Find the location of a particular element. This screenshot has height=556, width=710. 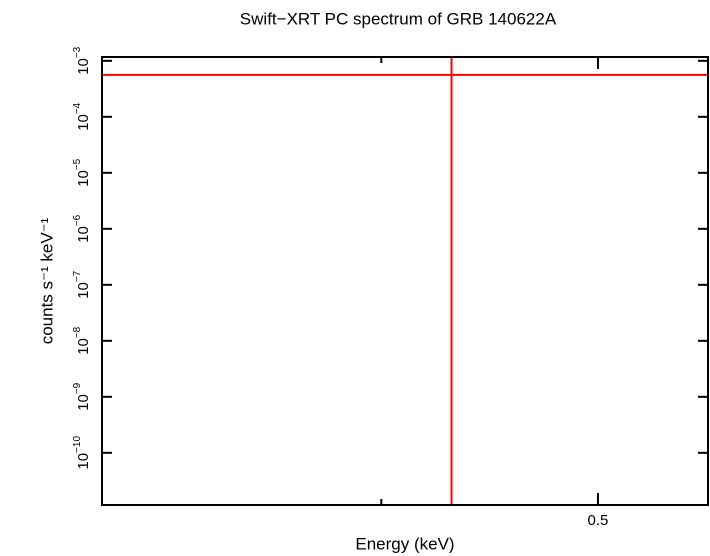

x-axis-label: Energy (keV) is located at coordinates (404, 543).